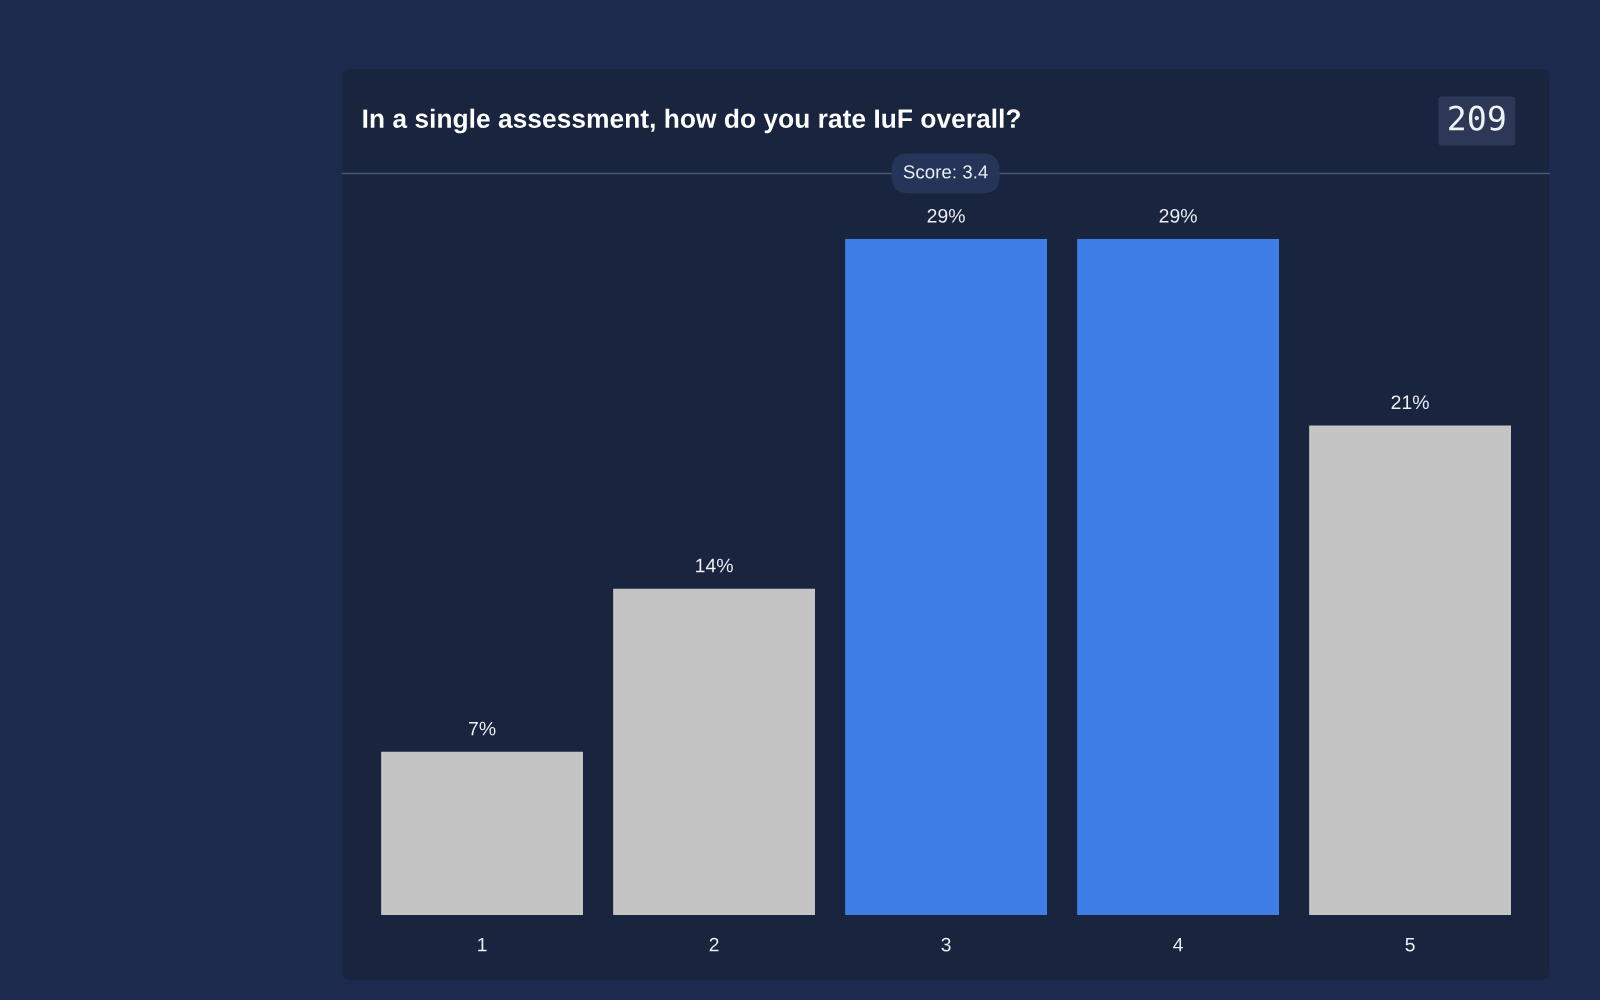 This screenshot has width=1600, height=1000. Describe the element at coordinates (945, 172) in the screenshot. I see `text: Score: 3.4` at that location.